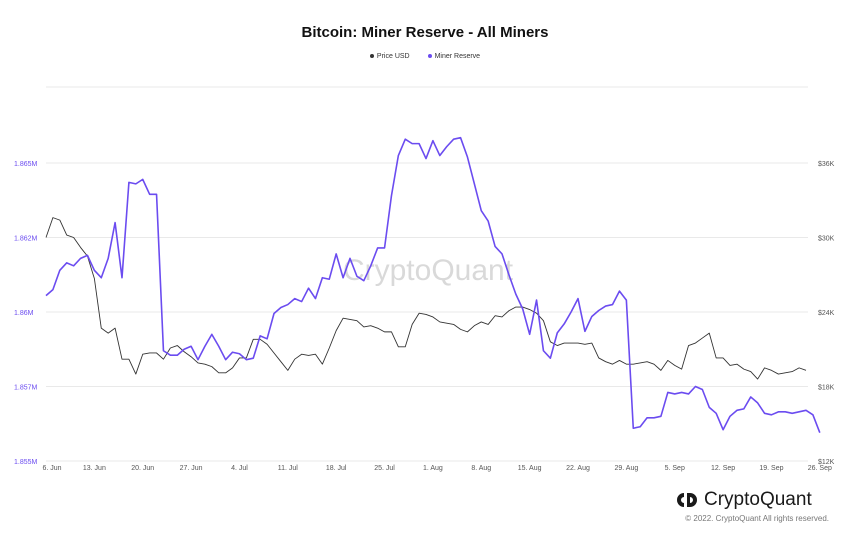  Describe the element at coordinates (820, 468) in the screenshot. I see `x-axis-tick-label: 26. Sep` at that location.